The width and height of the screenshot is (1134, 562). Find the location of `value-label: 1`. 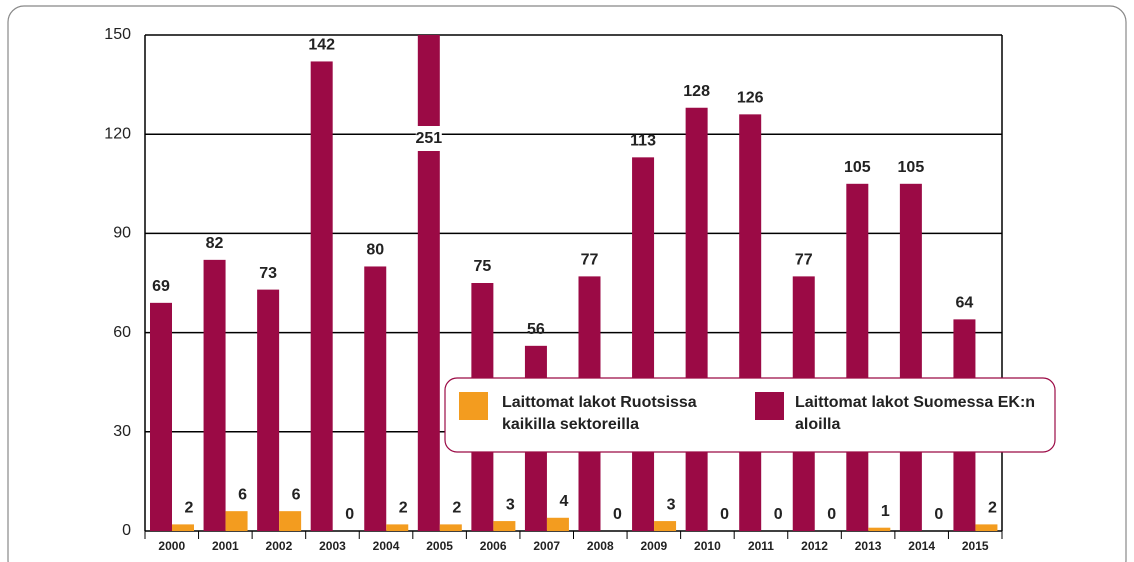

value-label: 1 is located at coordinates (885, 511).